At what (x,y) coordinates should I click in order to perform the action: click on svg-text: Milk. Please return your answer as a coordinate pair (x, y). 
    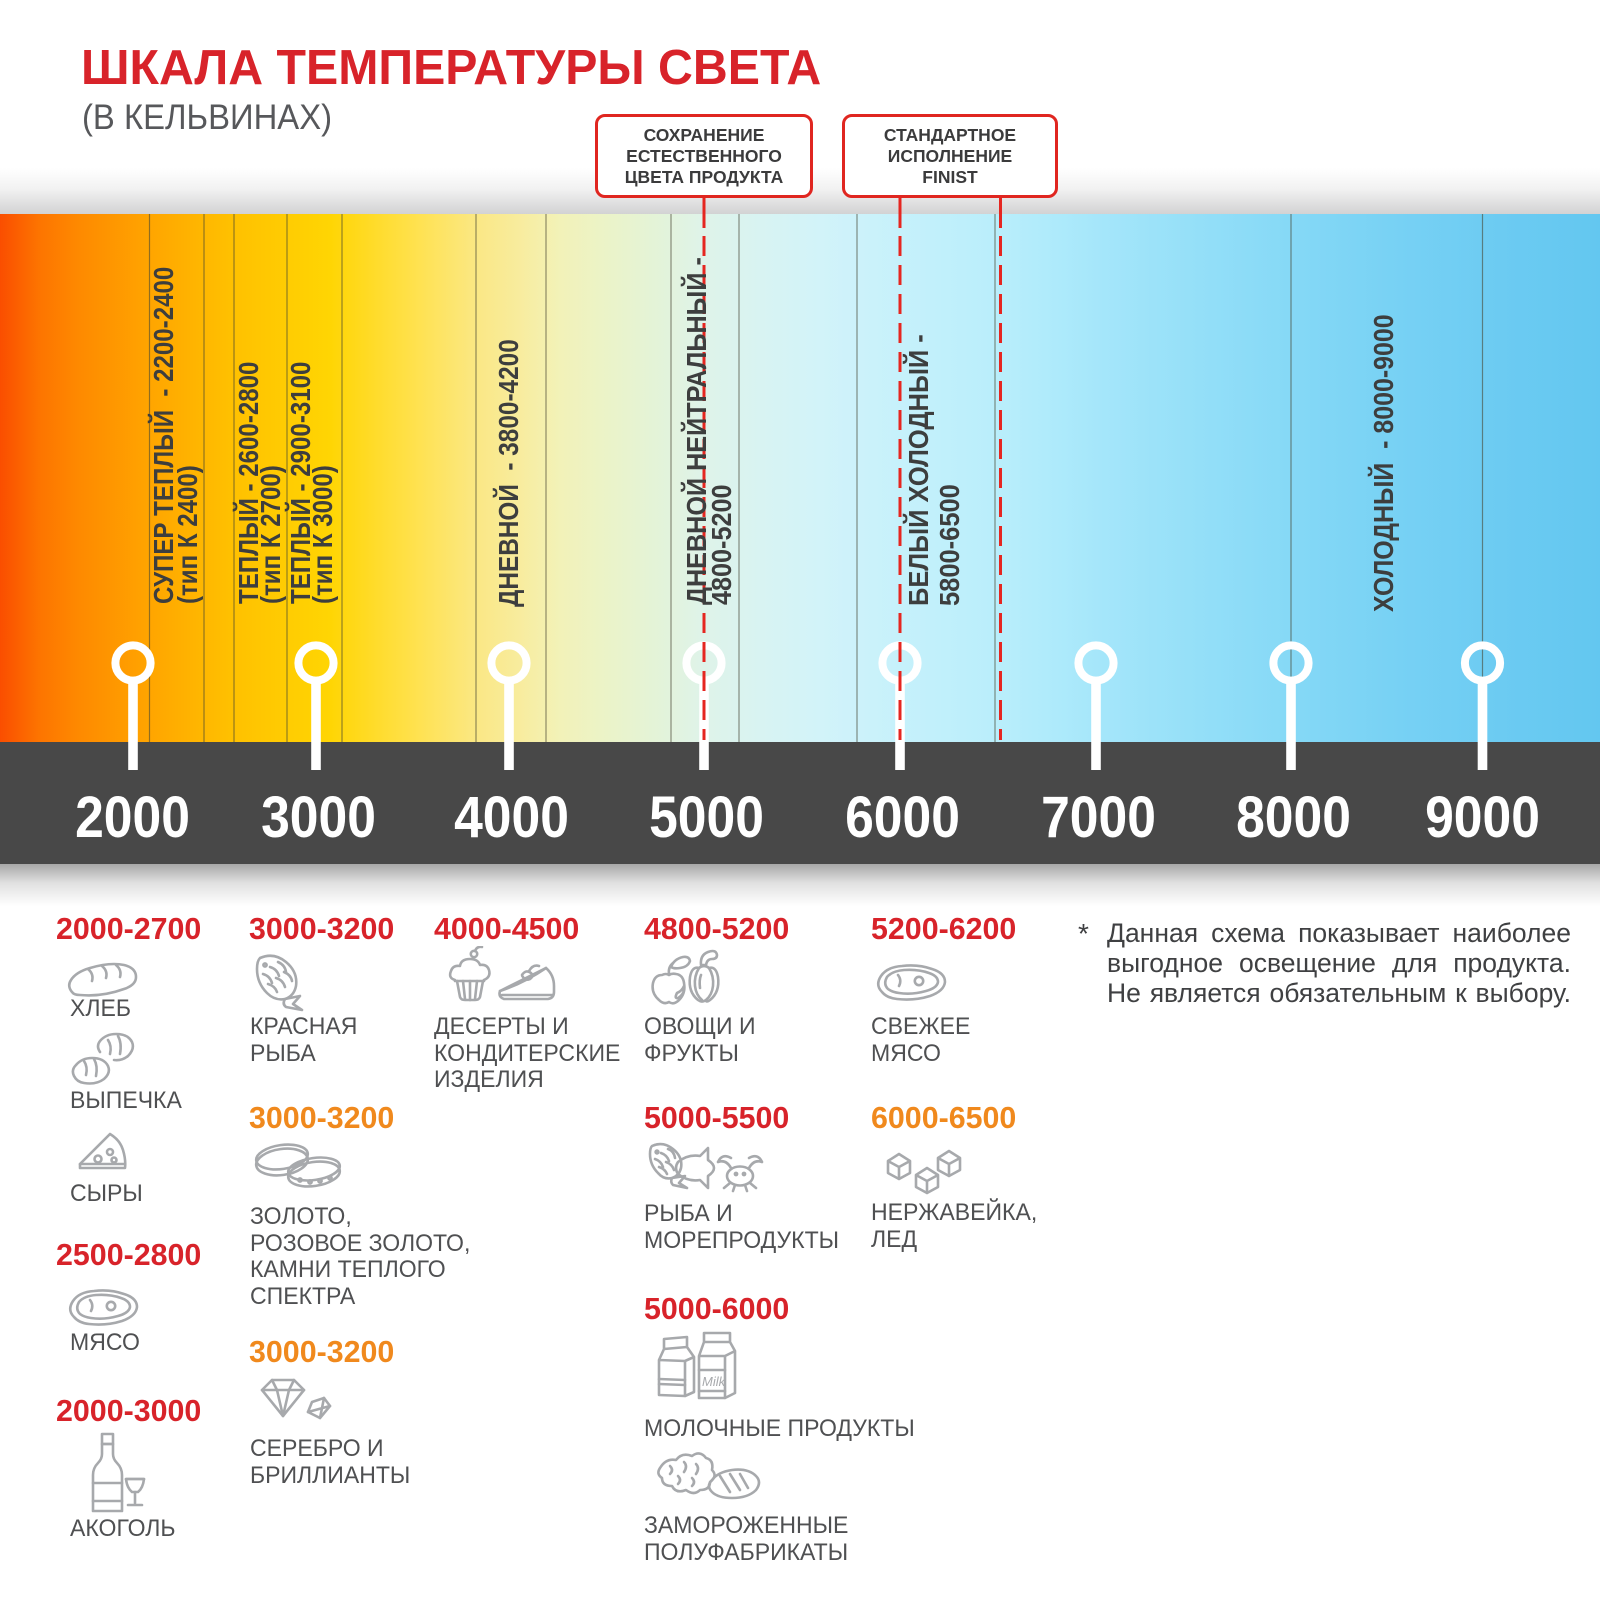
    Looking at the image, I should click on (714, 1381).